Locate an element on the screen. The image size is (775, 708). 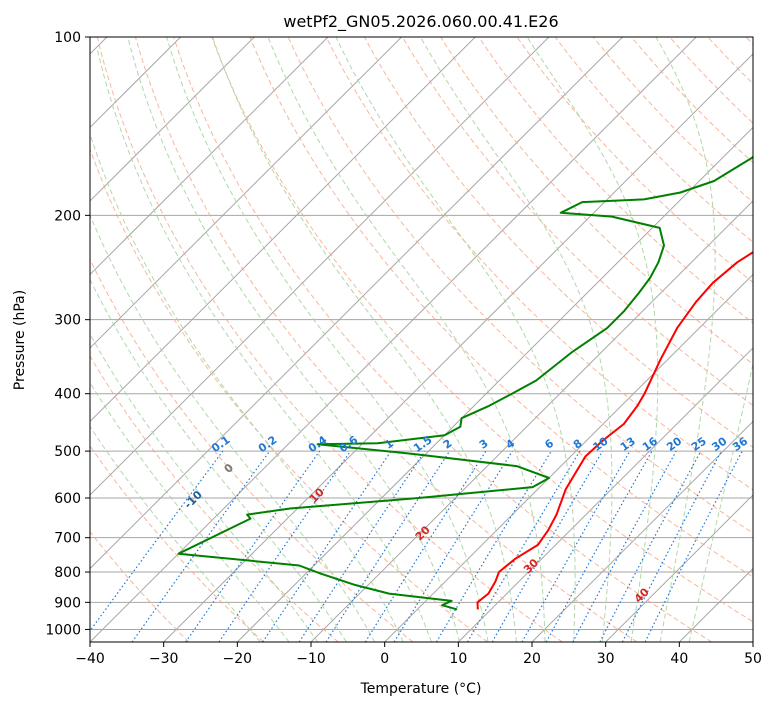
y-tick-label: 900 is located at coordinates (67, 603).